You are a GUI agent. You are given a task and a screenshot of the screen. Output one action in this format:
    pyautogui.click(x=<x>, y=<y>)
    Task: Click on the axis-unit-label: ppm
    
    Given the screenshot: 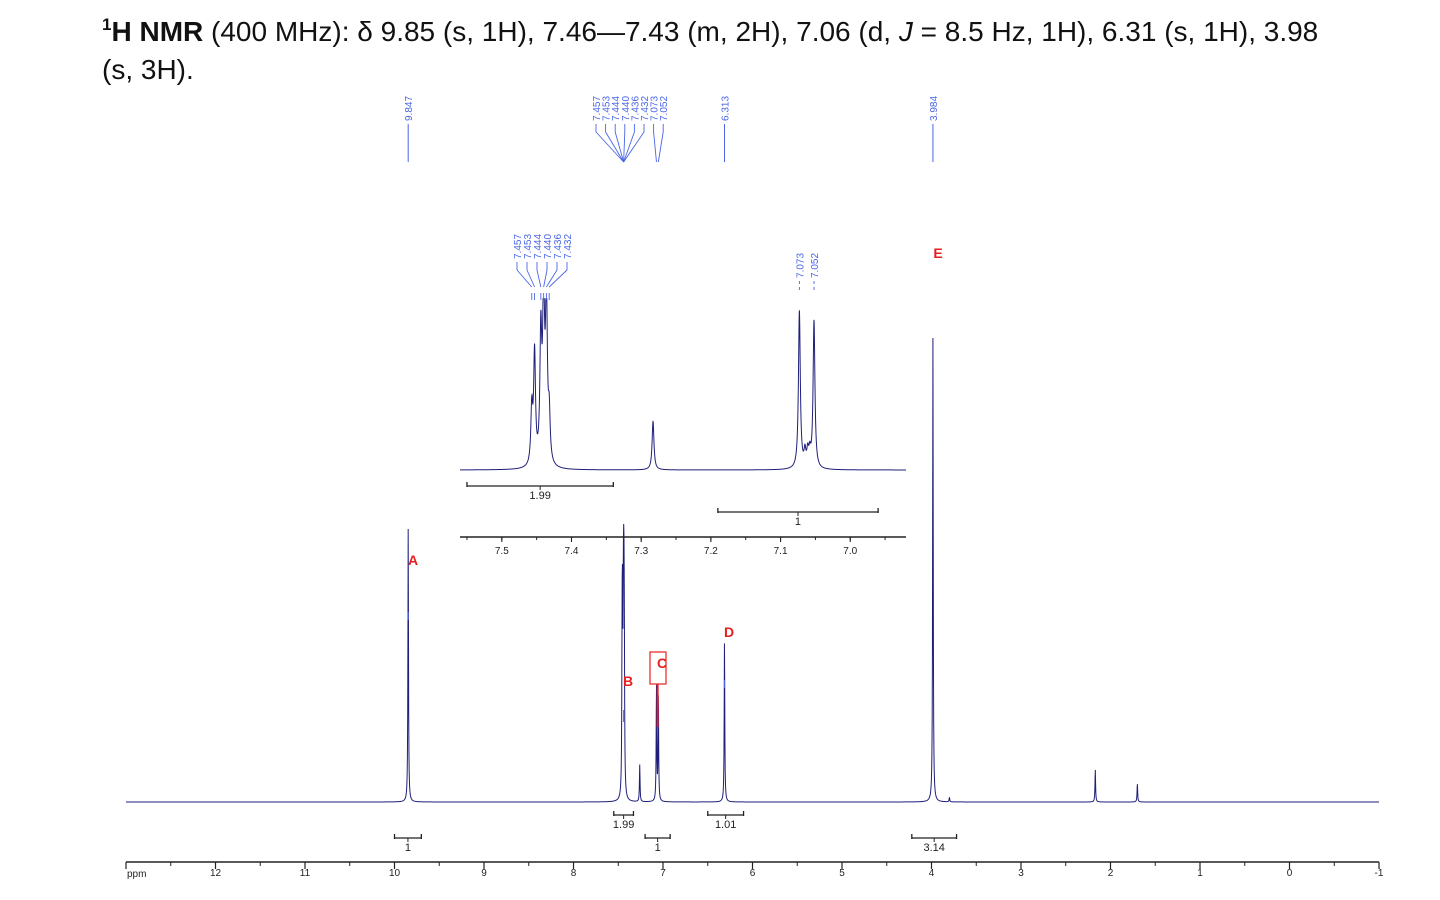 What is the action you would take?
    pyautogui.click(x=136, y=874)
    